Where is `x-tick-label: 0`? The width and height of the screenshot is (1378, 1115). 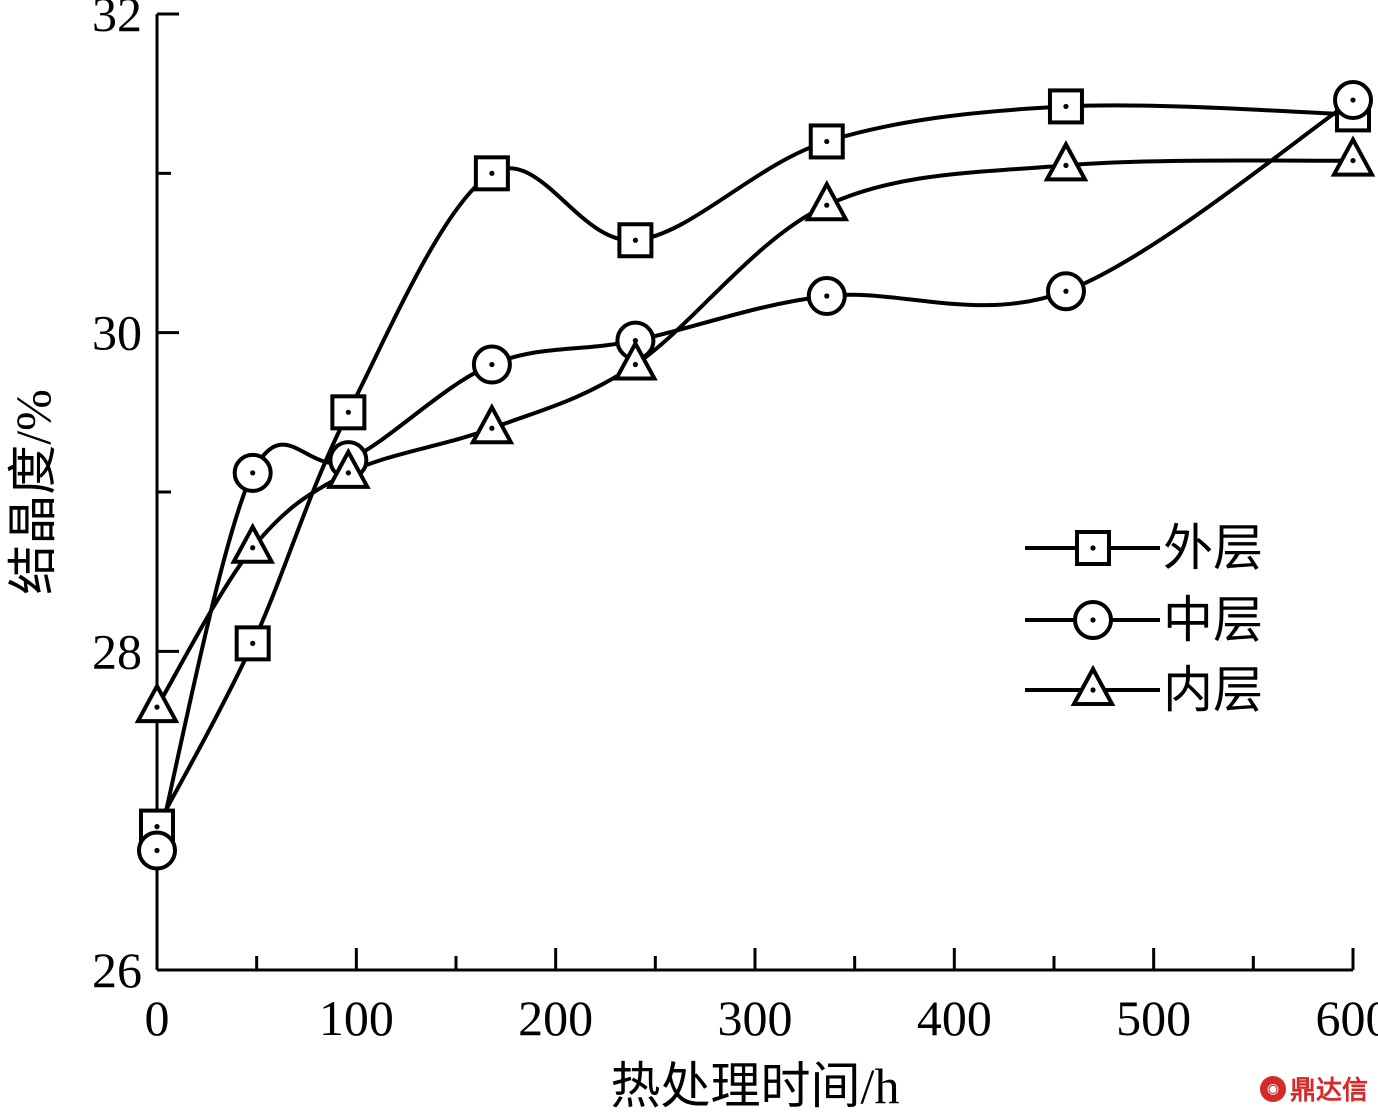 x-tick-label: 0 is located at coordinates (157, 1018).